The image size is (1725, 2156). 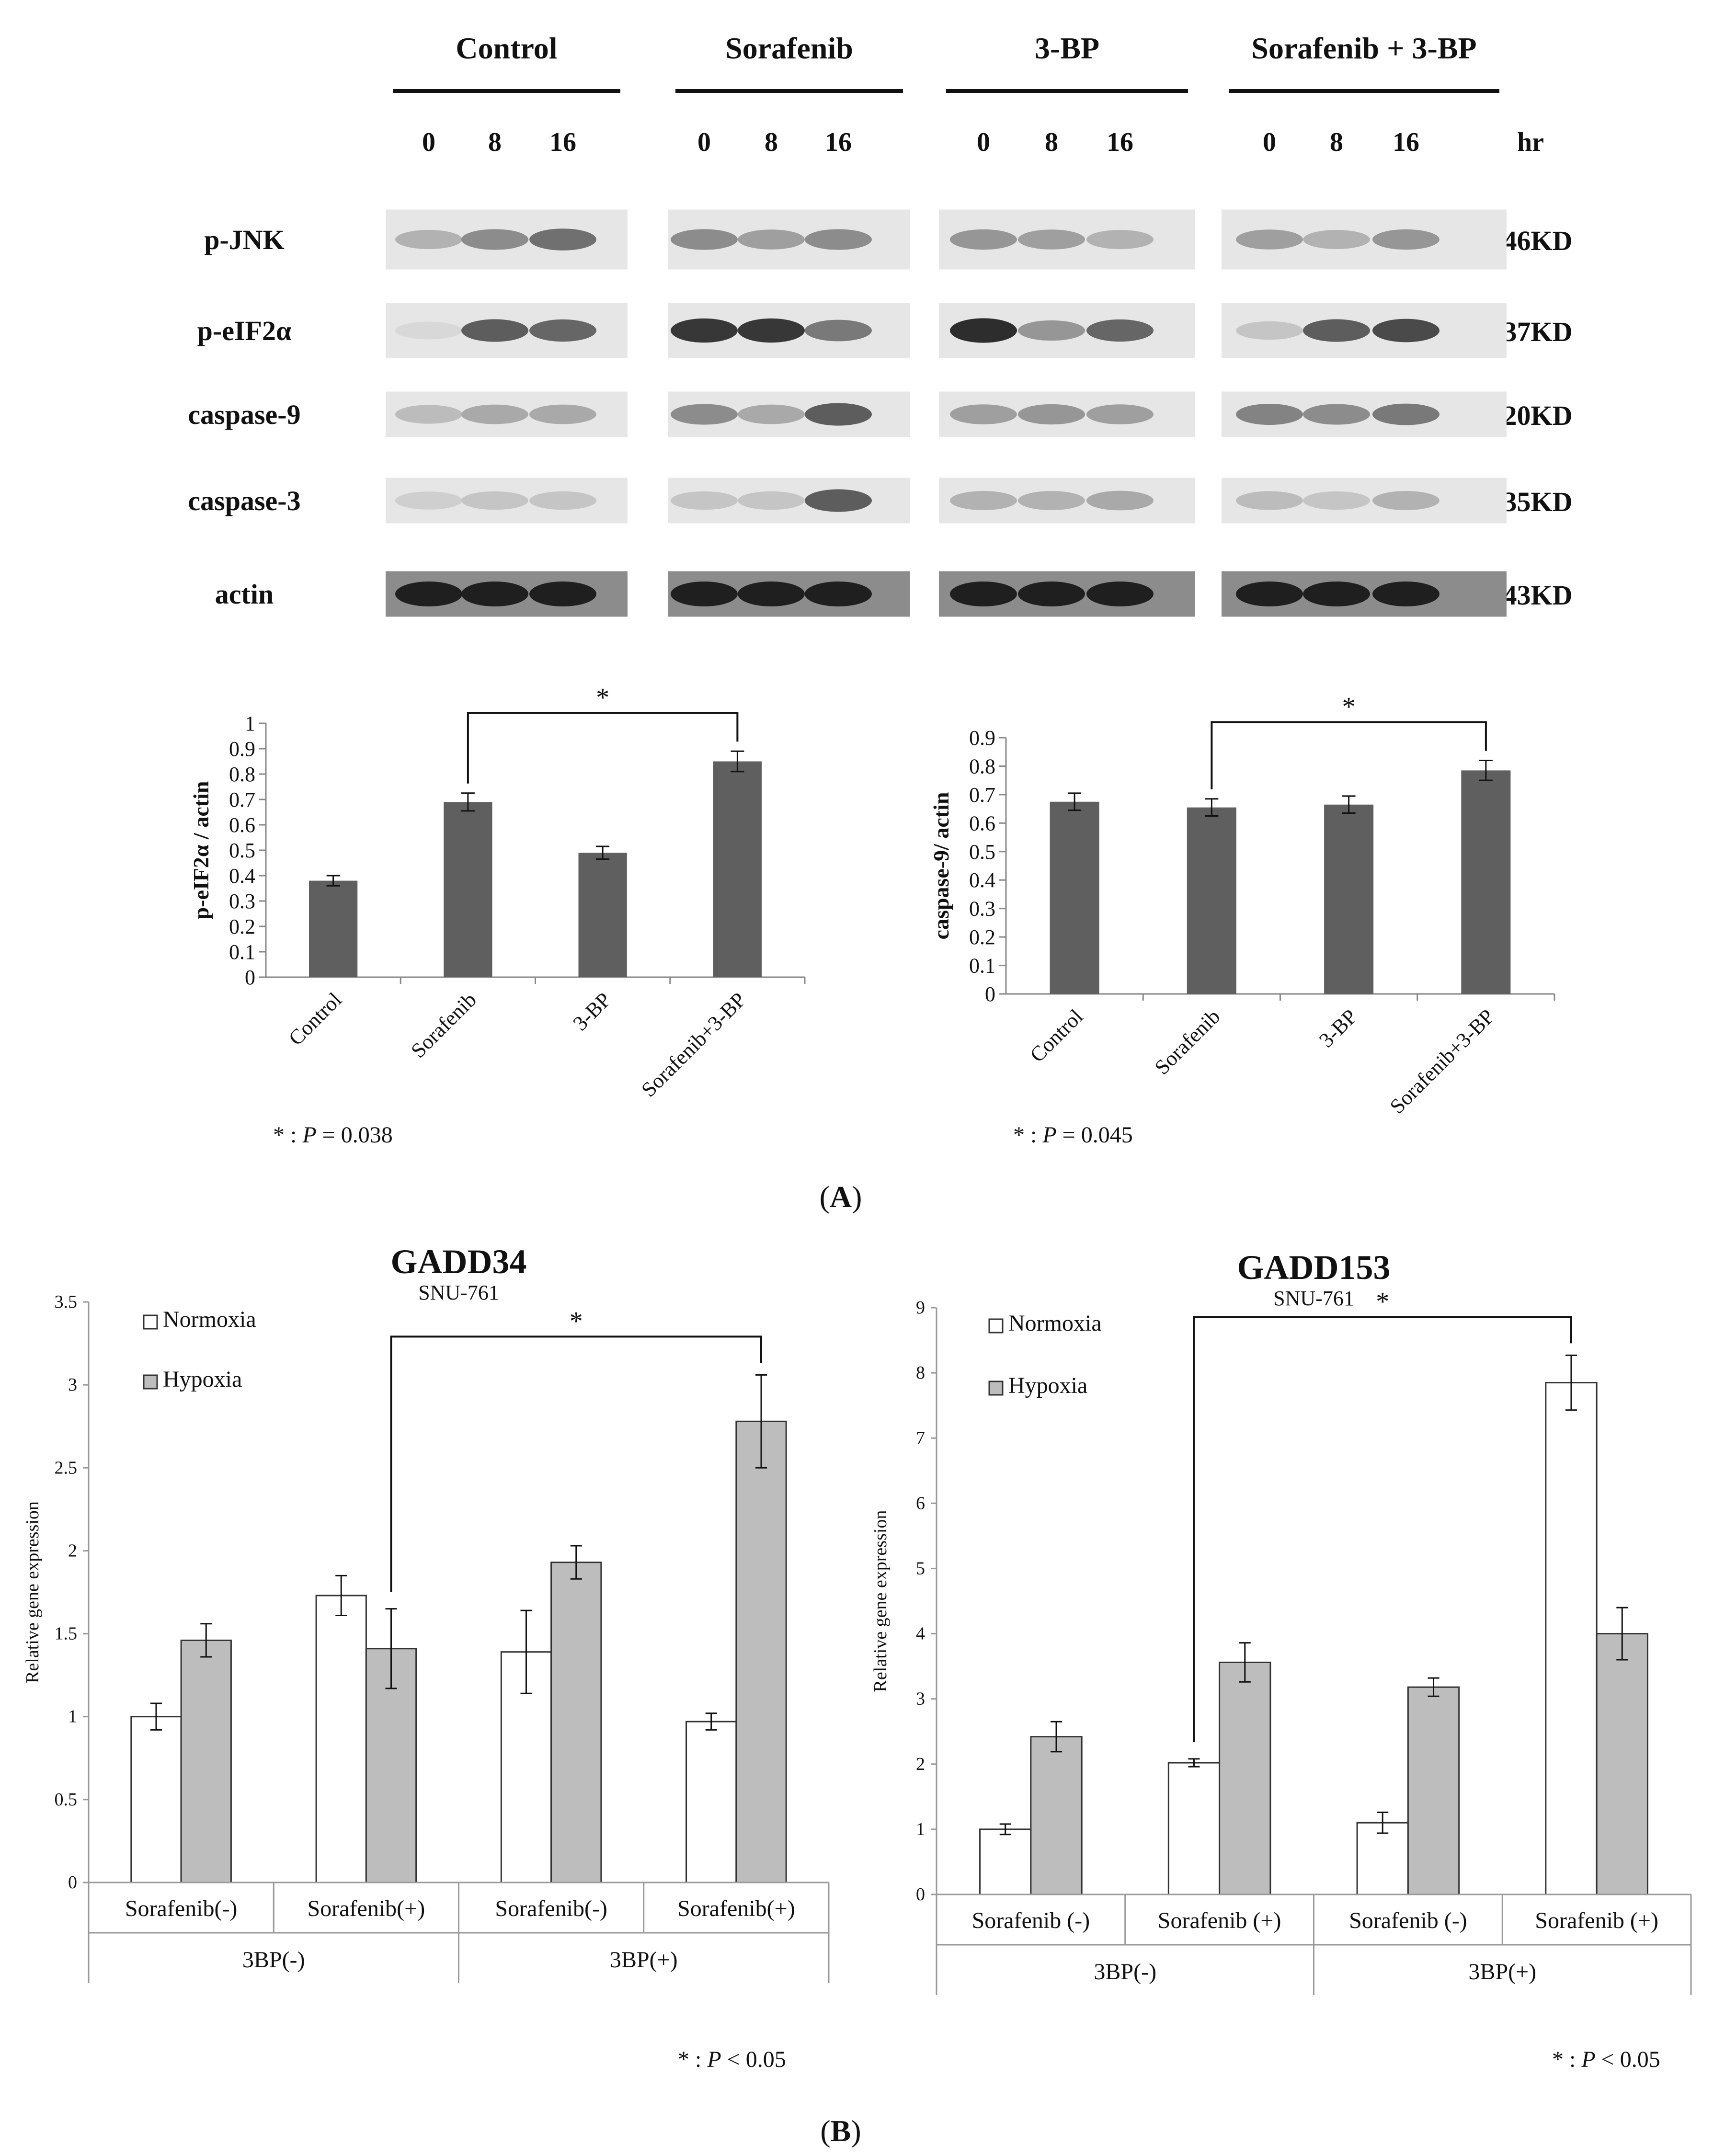 What do you see at coordinates (1442, 1061) in the screenshot?
I see `x-tick-label: Sorafenib+3-BP` at bounding box center [1442, 1061].